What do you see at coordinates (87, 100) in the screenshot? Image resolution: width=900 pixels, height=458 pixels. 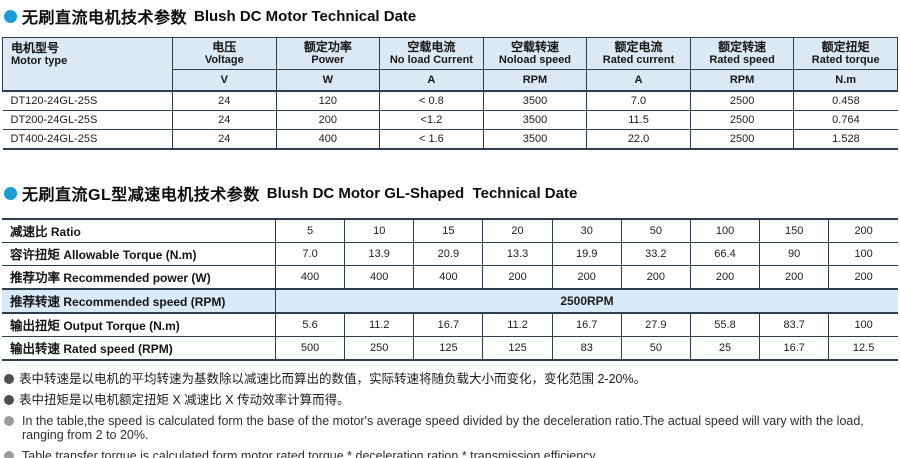 I see `model-cell: DT120-24GL-25S` at bounding box center [87, 100].